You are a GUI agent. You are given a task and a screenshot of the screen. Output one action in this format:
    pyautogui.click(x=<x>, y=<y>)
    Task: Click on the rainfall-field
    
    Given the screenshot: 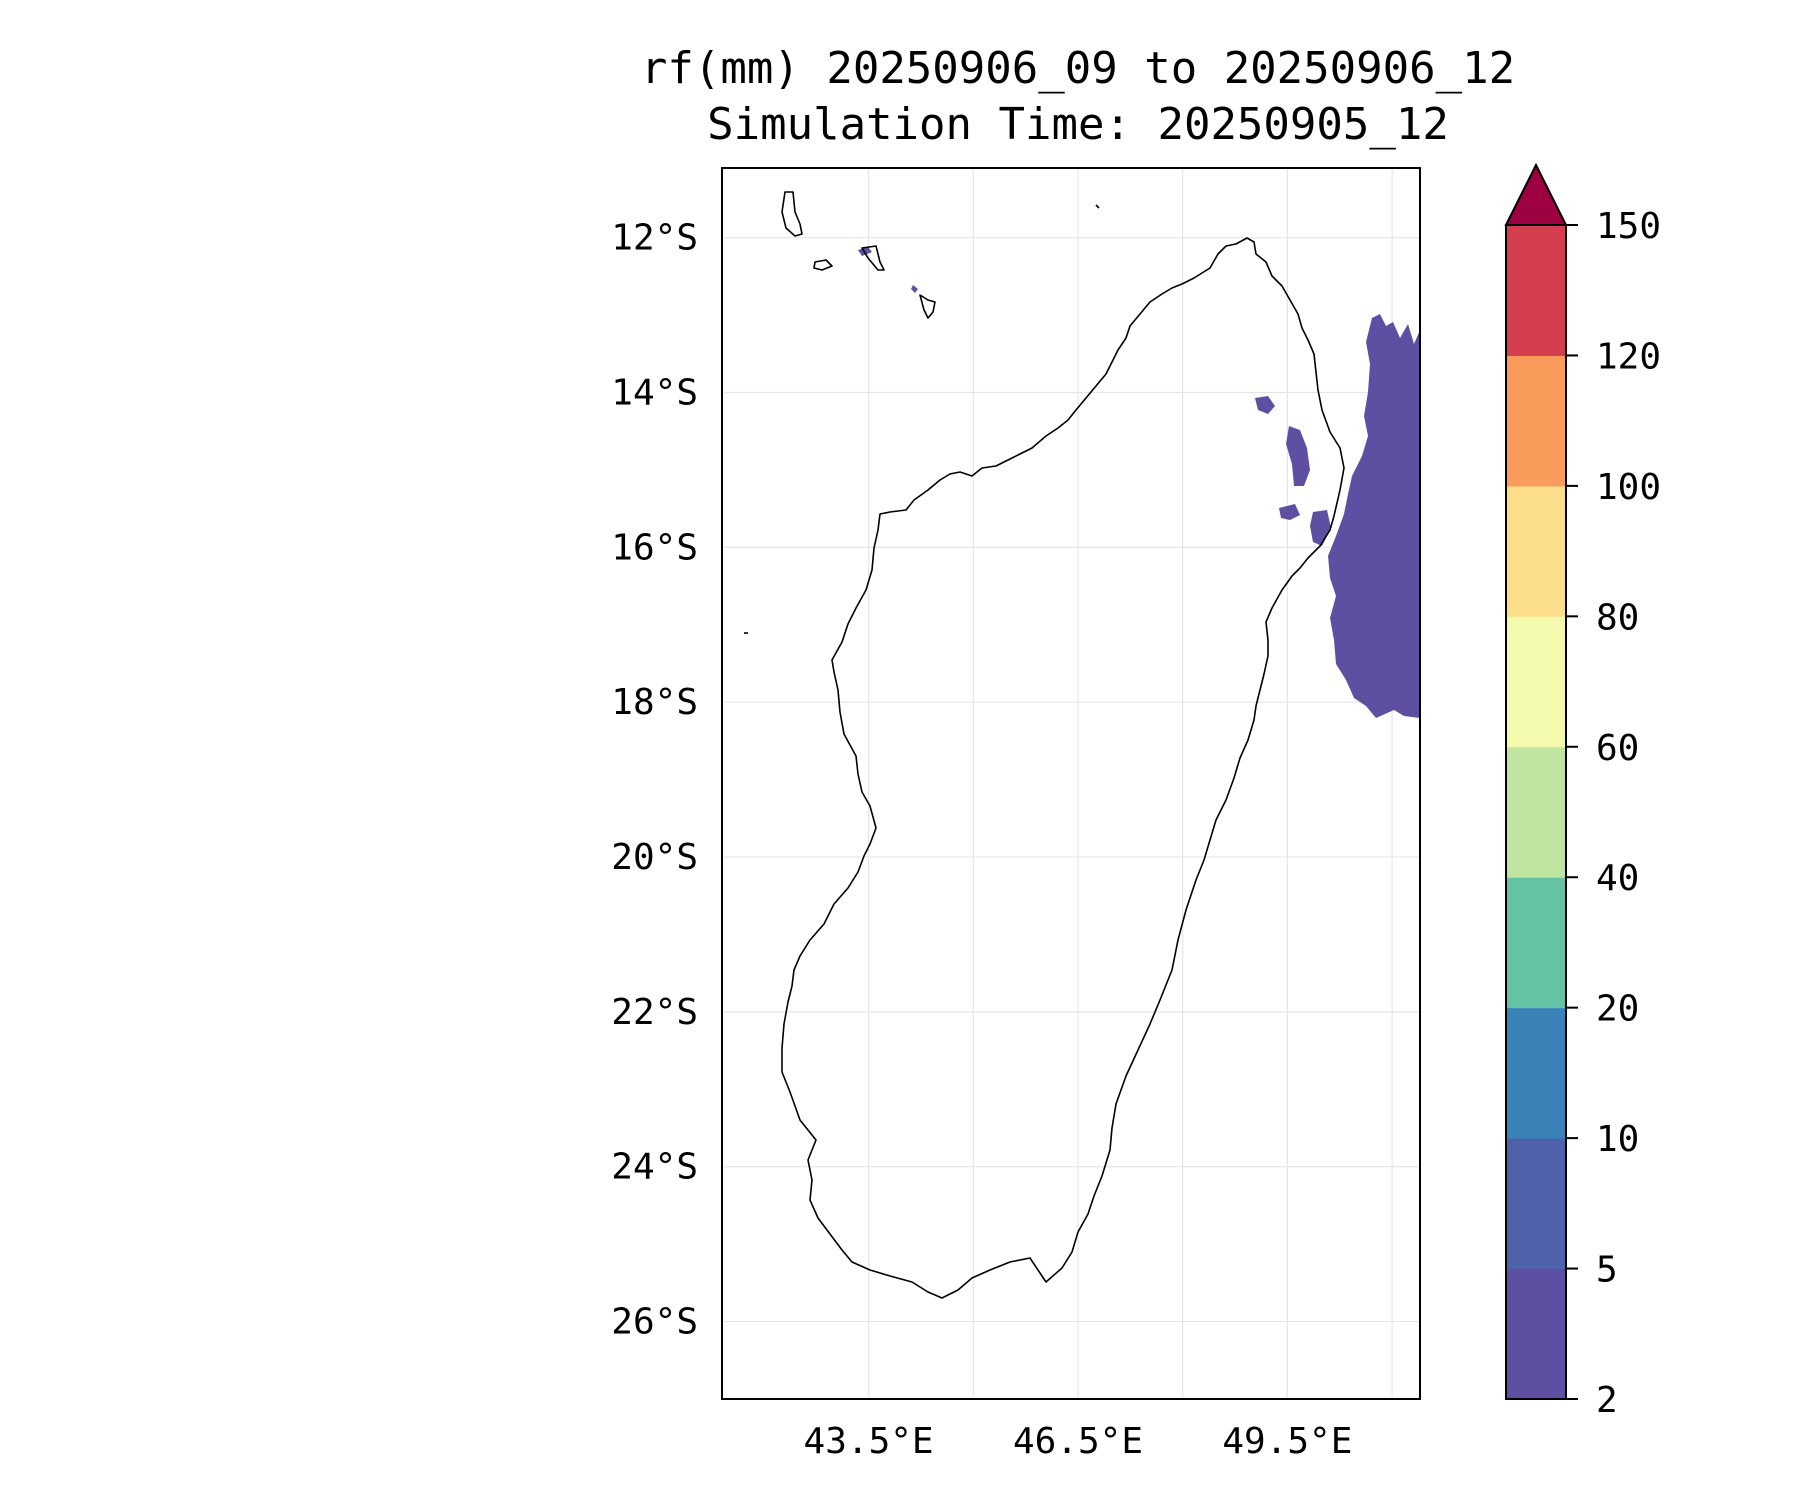 What is the action you would take?
    pyautogui.click(x=1139, y=482)
    